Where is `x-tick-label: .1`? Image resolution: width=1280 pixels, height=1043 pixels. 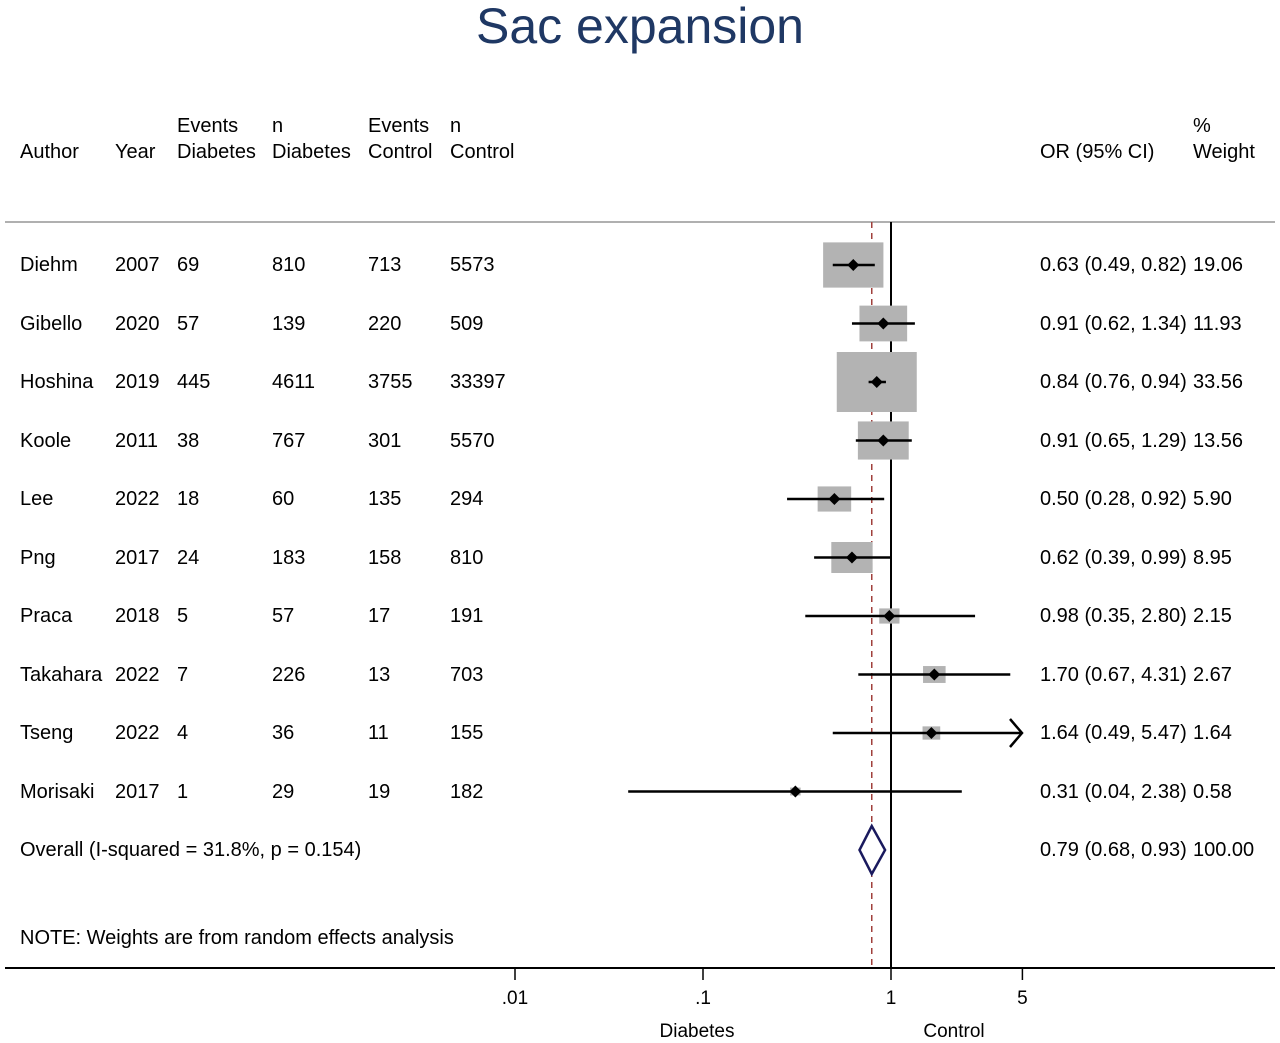 x-tick-label: .1 is located at coordinates (703, 998).